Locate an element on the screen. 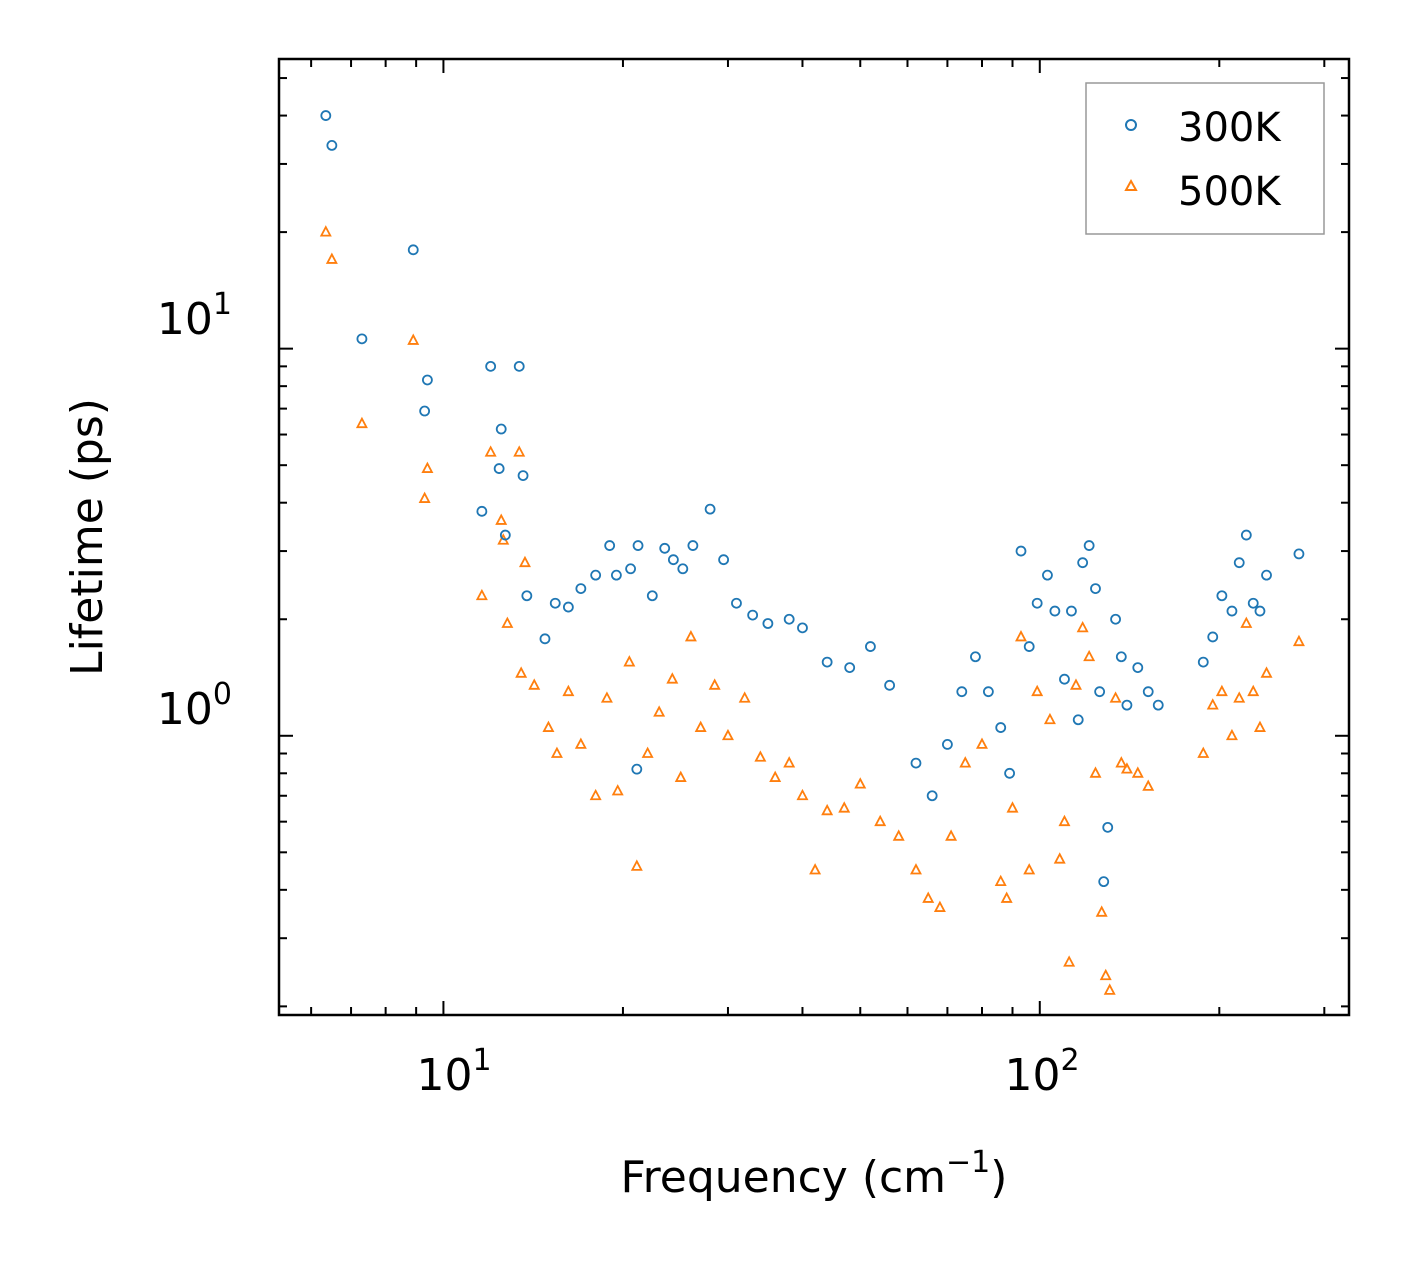 This screenshot has width=1408, height=1265. y-tick-label-10: 101 is located at coordinates (194, 316).